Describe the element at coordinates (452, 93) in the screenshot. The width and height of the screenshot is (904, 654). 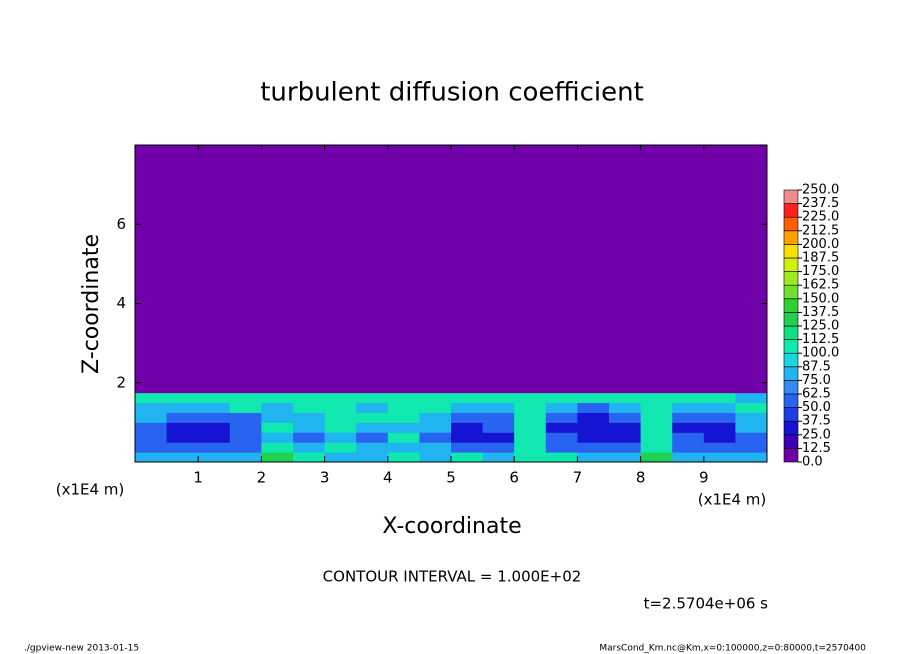
I see `chart-title: turbulent diffusion coefficient` at that location.